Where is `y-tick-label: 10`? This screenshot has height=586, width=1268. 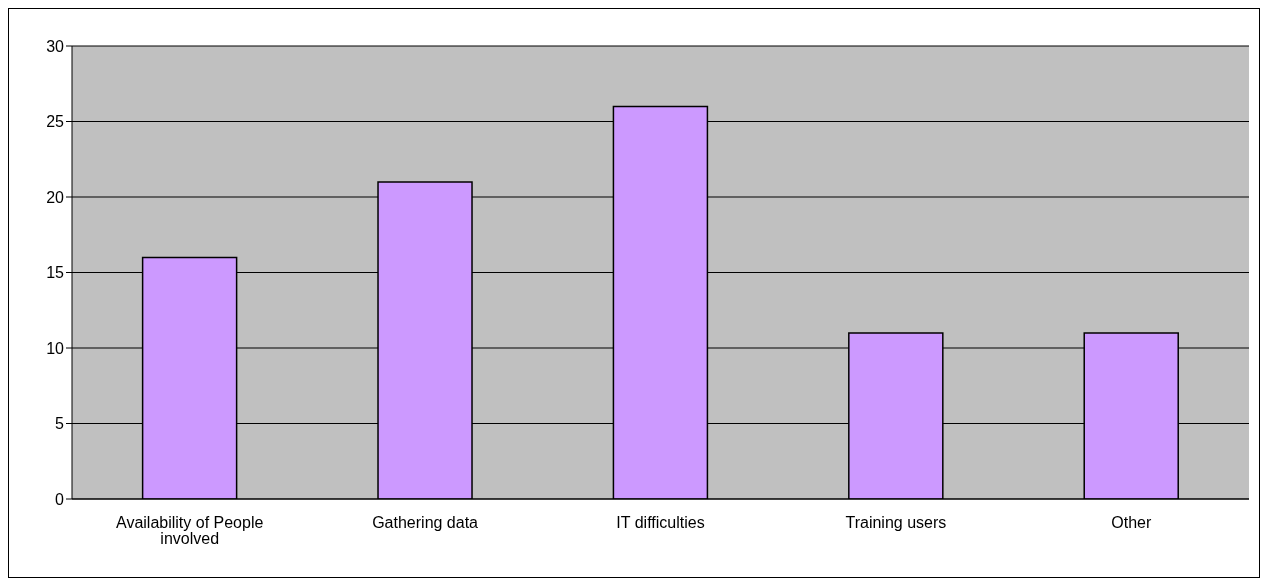
y-tick-label: 10 is located at coordinates (55, 348).